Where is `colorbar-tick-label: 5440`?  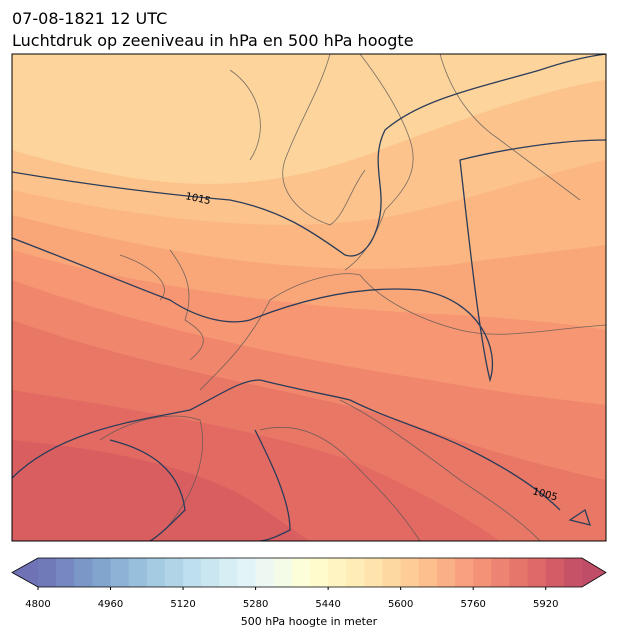 colorbar-tick-label: 5440 is located at coordinates (327, 604).